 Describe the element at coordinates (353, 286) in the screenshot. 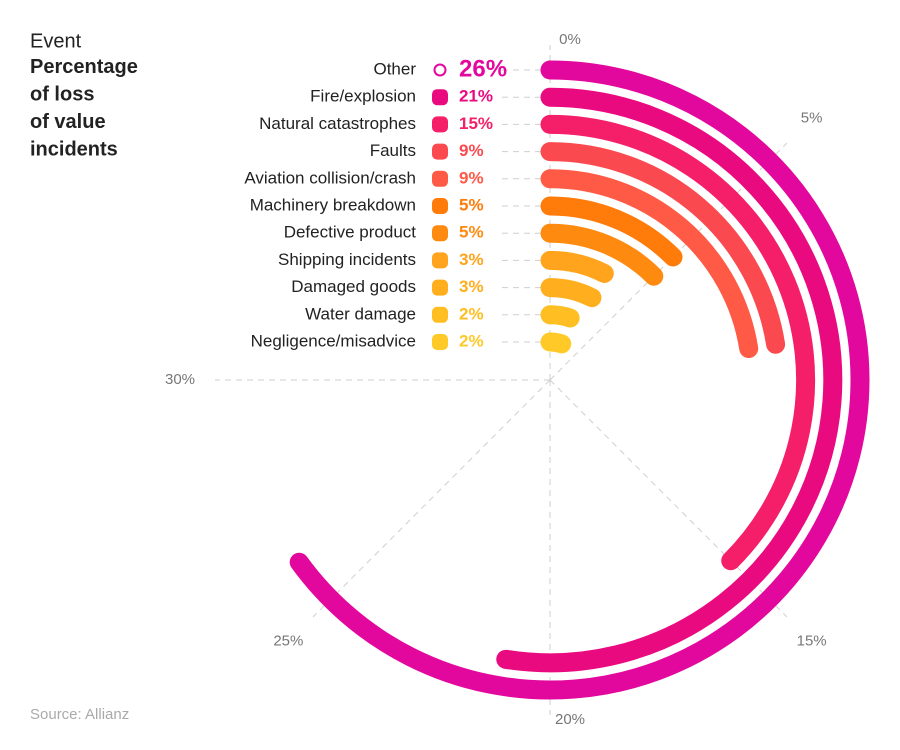

I see `category-label: Damaged goods` at that location.